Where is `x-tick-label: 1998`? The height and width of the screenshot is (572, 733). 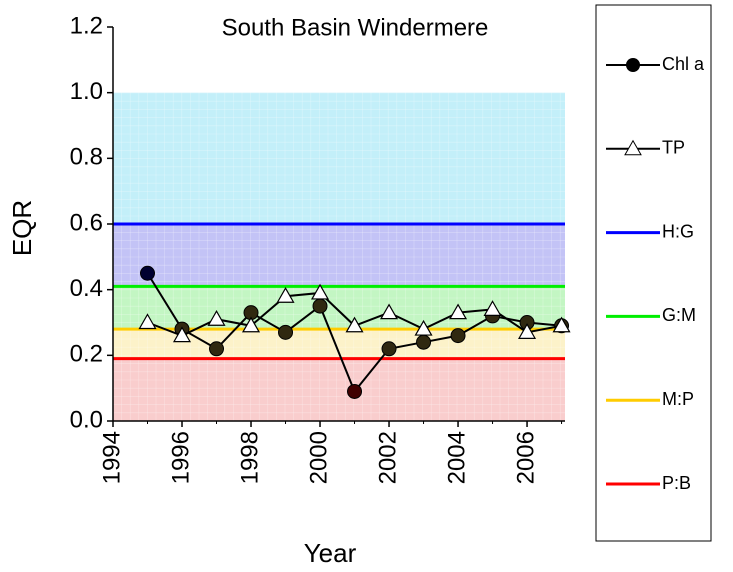
x-tick-label: 1998 is located at coordinates (249, 457).